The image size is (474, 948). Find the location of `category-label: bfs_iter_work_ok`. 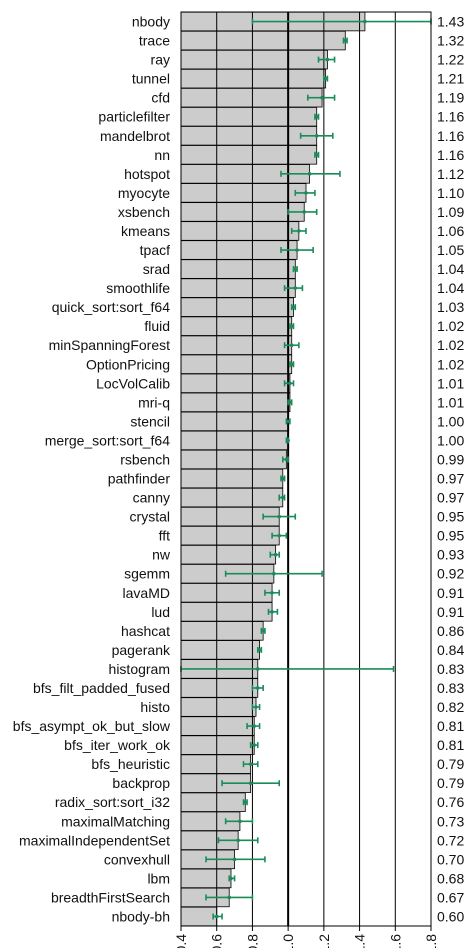

category-label: bfs_iter_work_ok is located at coordinates (117, 745).